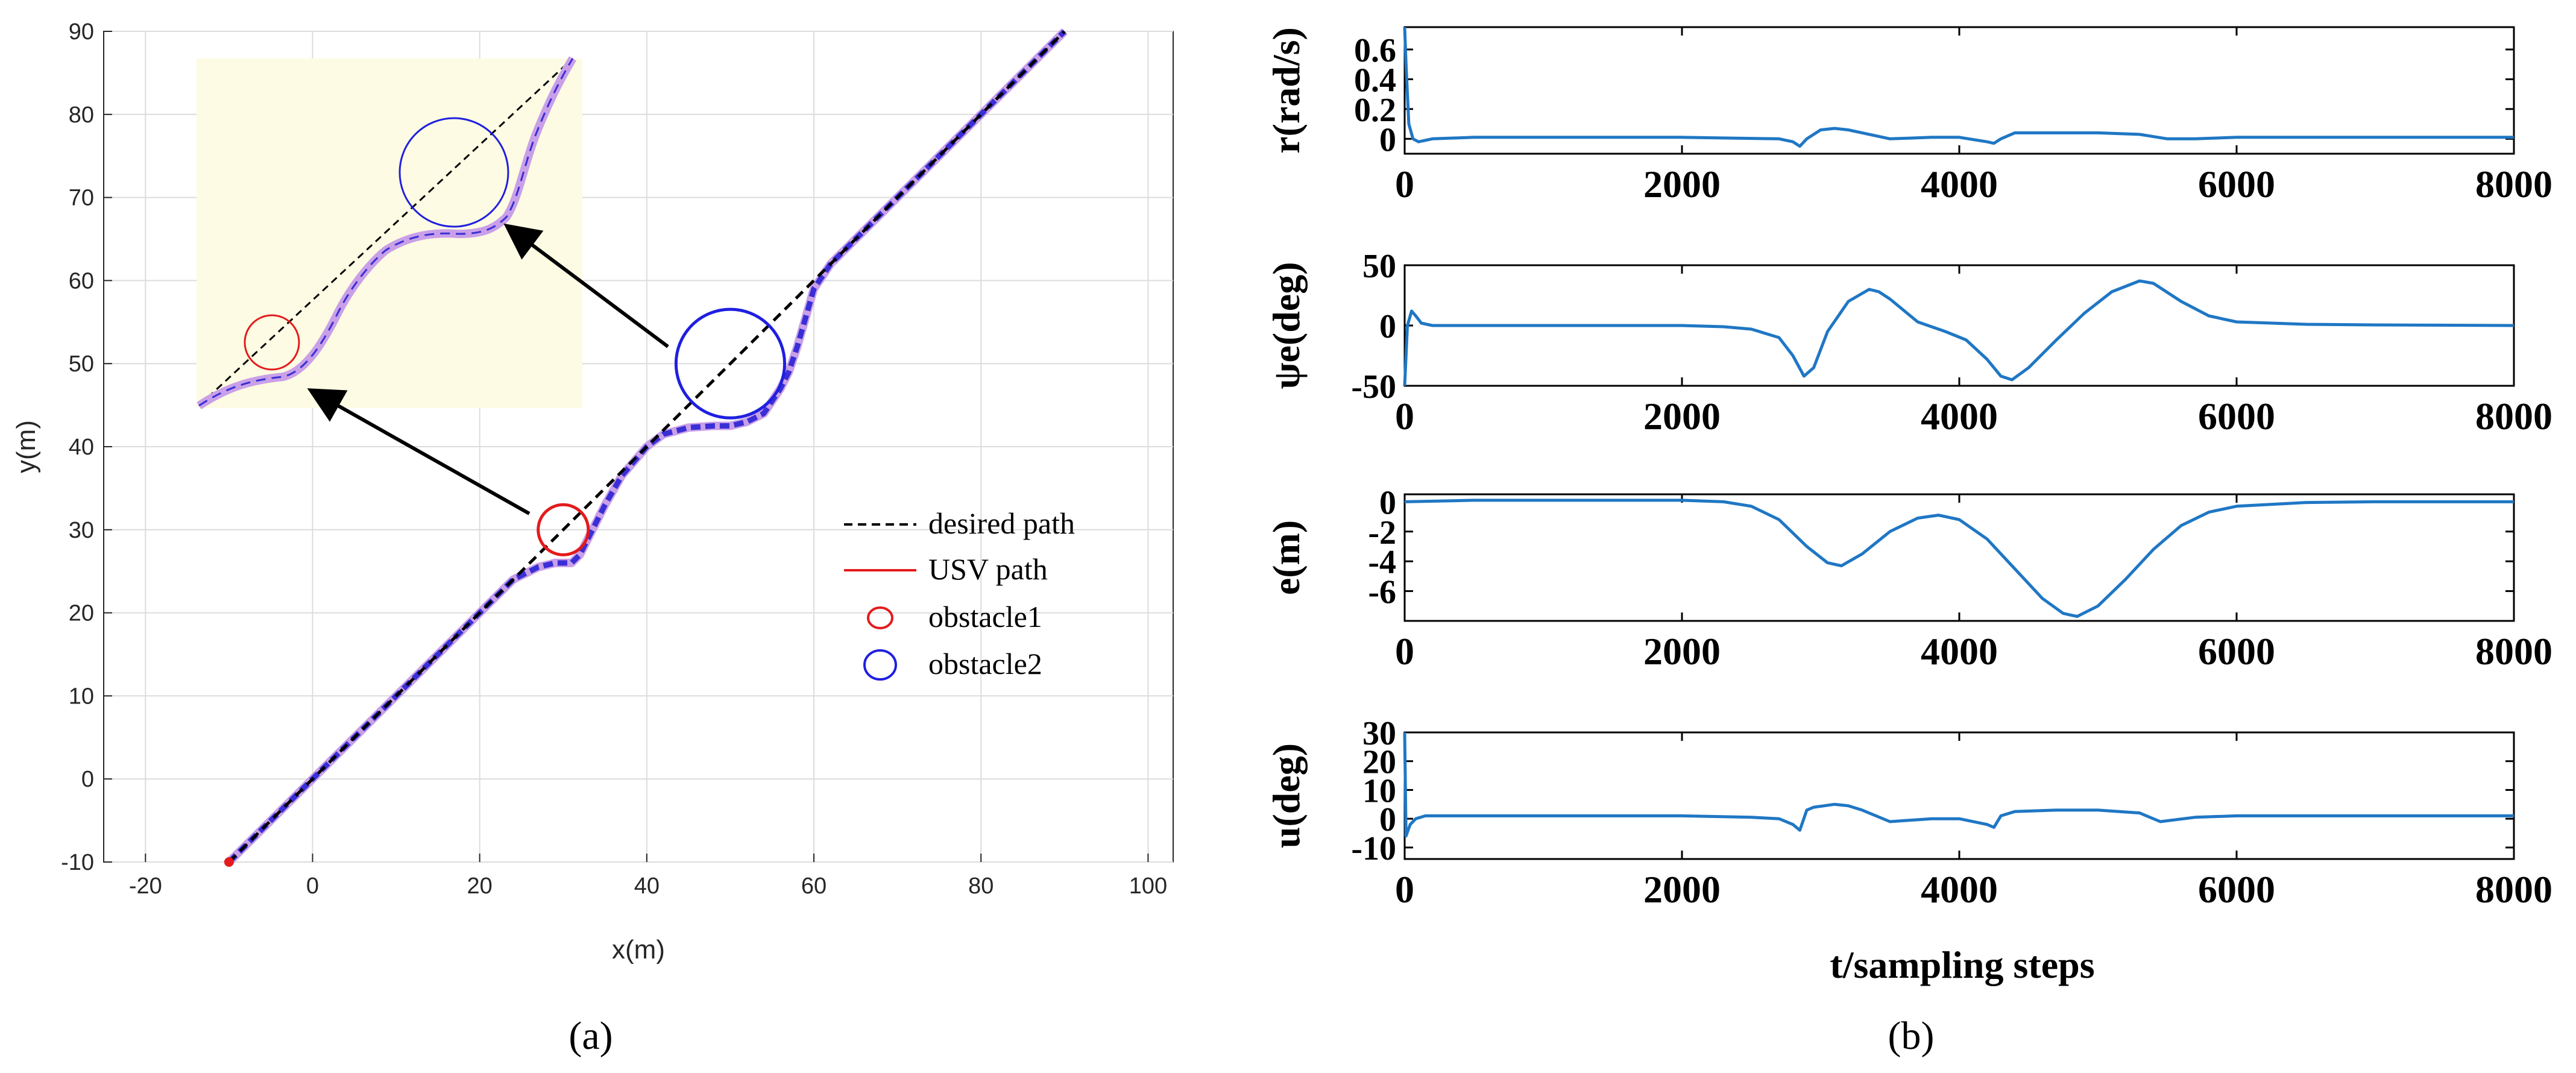  What do you see at coordinates (272, 343) in the screenshot?
I see `inset-obstacle1` at bounding box center [272, 343].